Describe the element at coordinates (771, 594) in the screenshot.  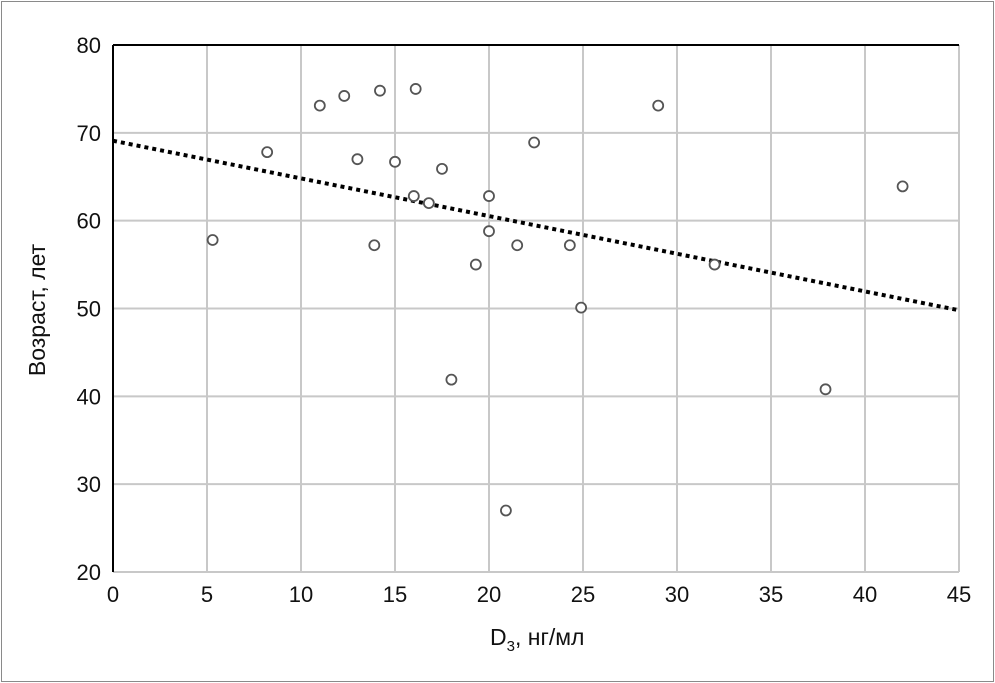
I see `x-tick-label: 35` at that location.